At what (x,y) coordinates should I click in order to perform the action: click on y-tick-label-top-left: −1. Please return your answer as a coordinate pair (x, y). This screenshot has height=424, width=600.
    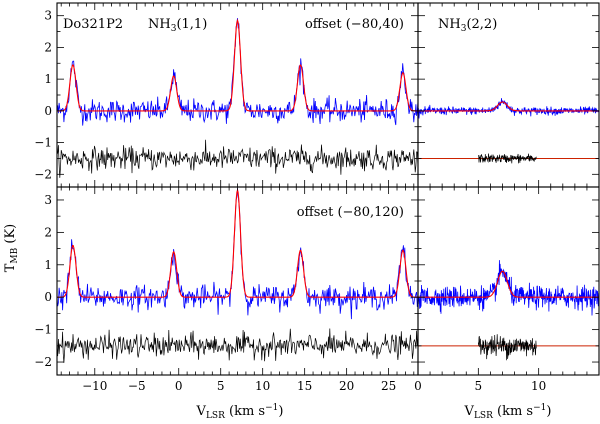
    Looking at the image, I should click on (43, 143).